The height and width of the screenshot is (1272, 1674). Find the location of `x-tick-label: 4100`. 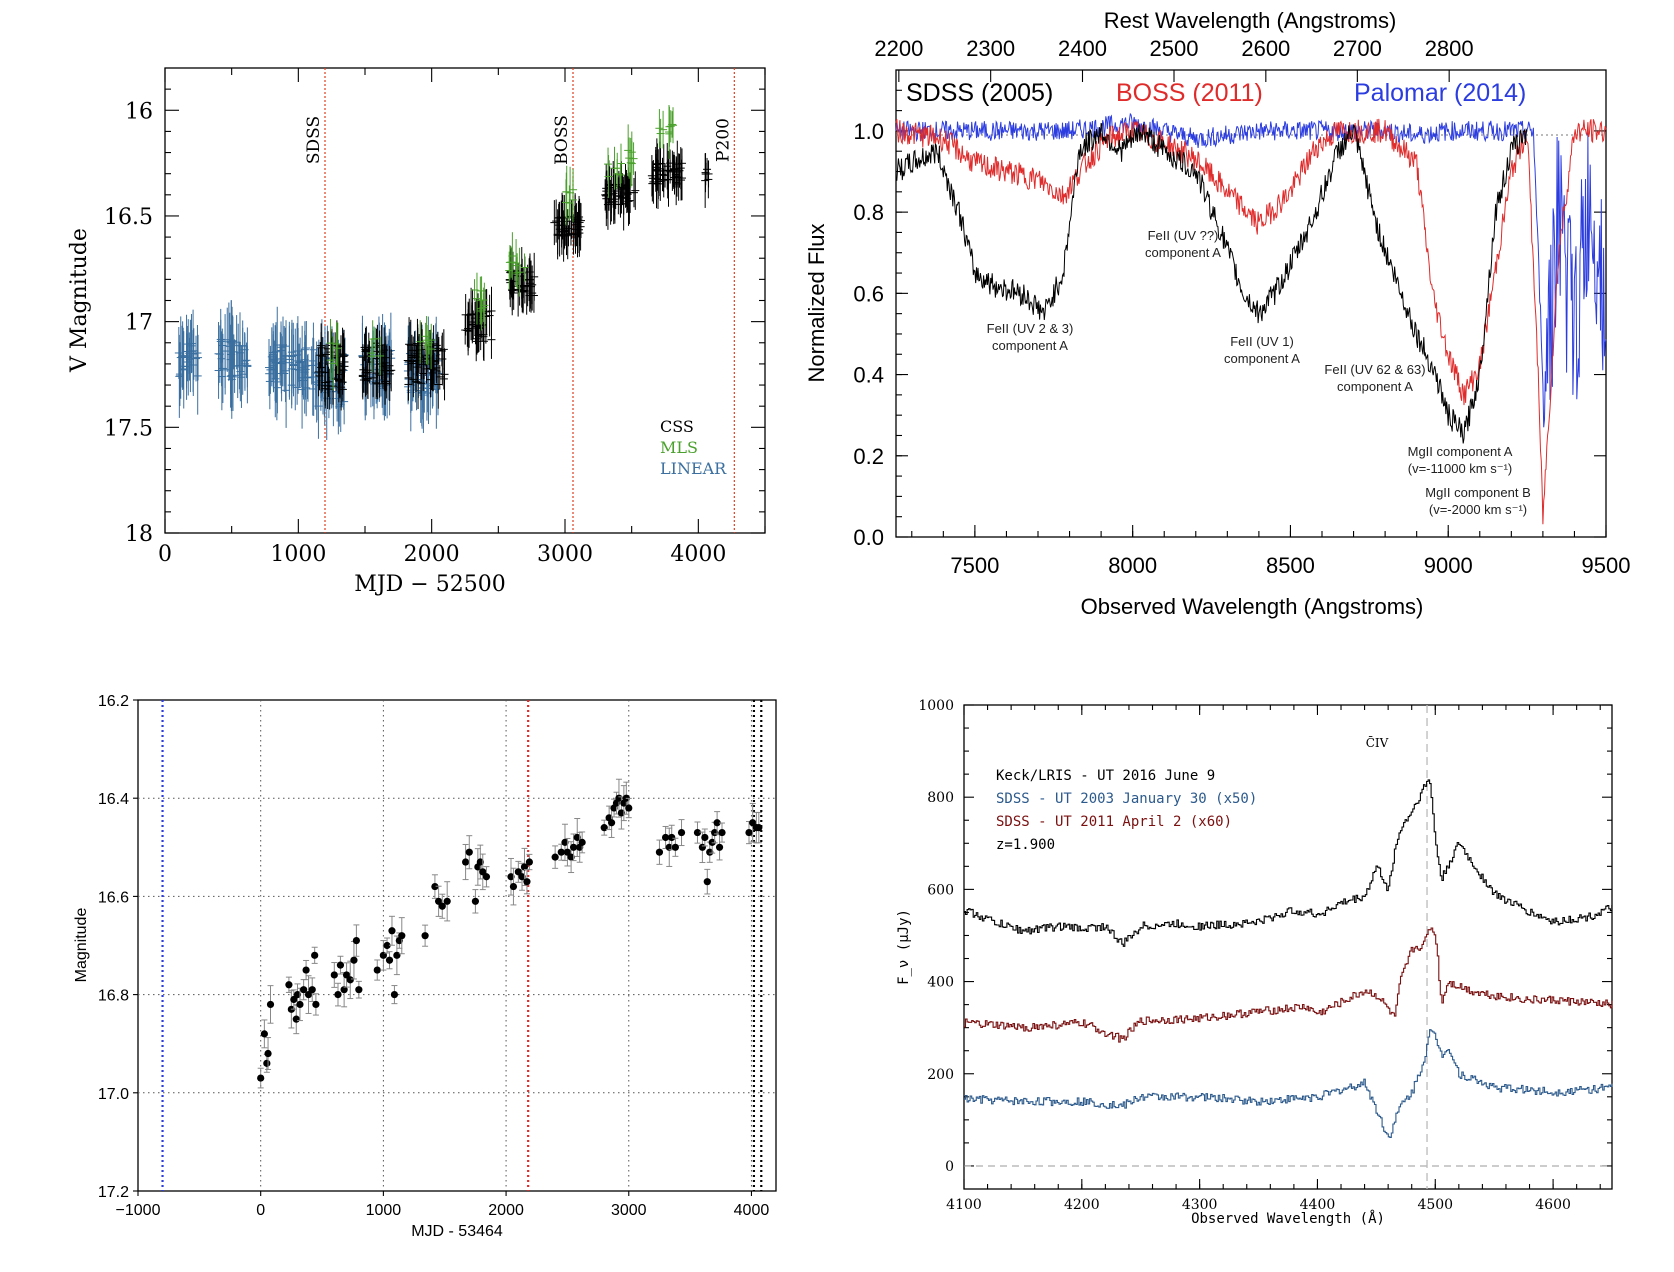

x-tick-label: 4100 is located at coordinates (964, 1205).